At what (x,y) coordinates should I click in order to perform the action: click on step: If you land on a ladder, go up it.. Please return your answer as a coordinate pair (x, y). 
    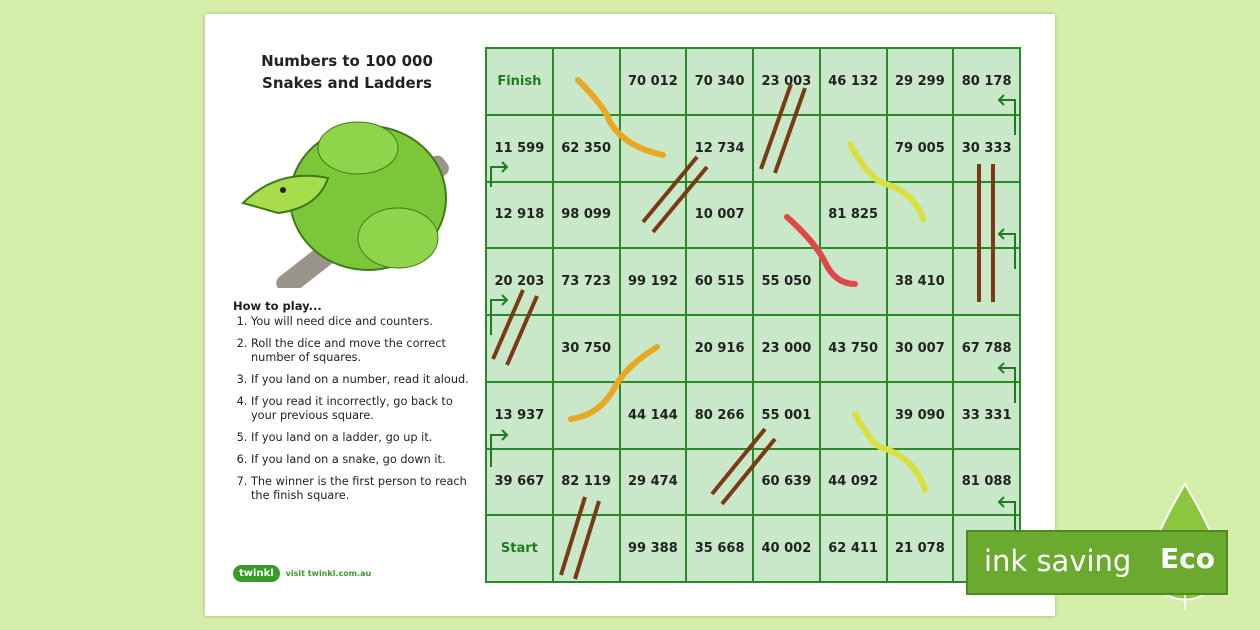
    Looking at the image, I should click on (364, 438).